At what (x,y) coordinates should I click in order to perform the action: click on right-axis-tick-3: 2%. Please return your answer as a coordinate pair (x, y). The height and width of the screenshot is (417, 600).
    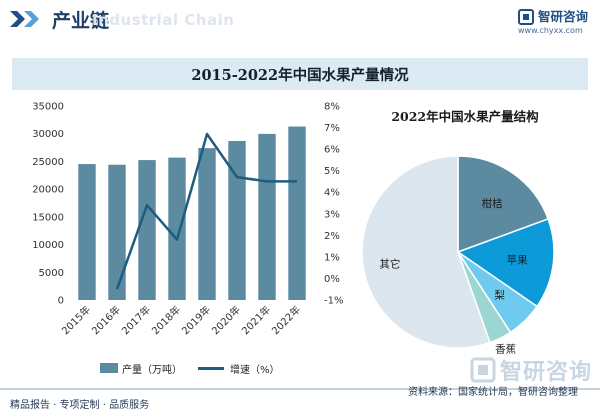
    Looking at the image, I should click on (332, 236).